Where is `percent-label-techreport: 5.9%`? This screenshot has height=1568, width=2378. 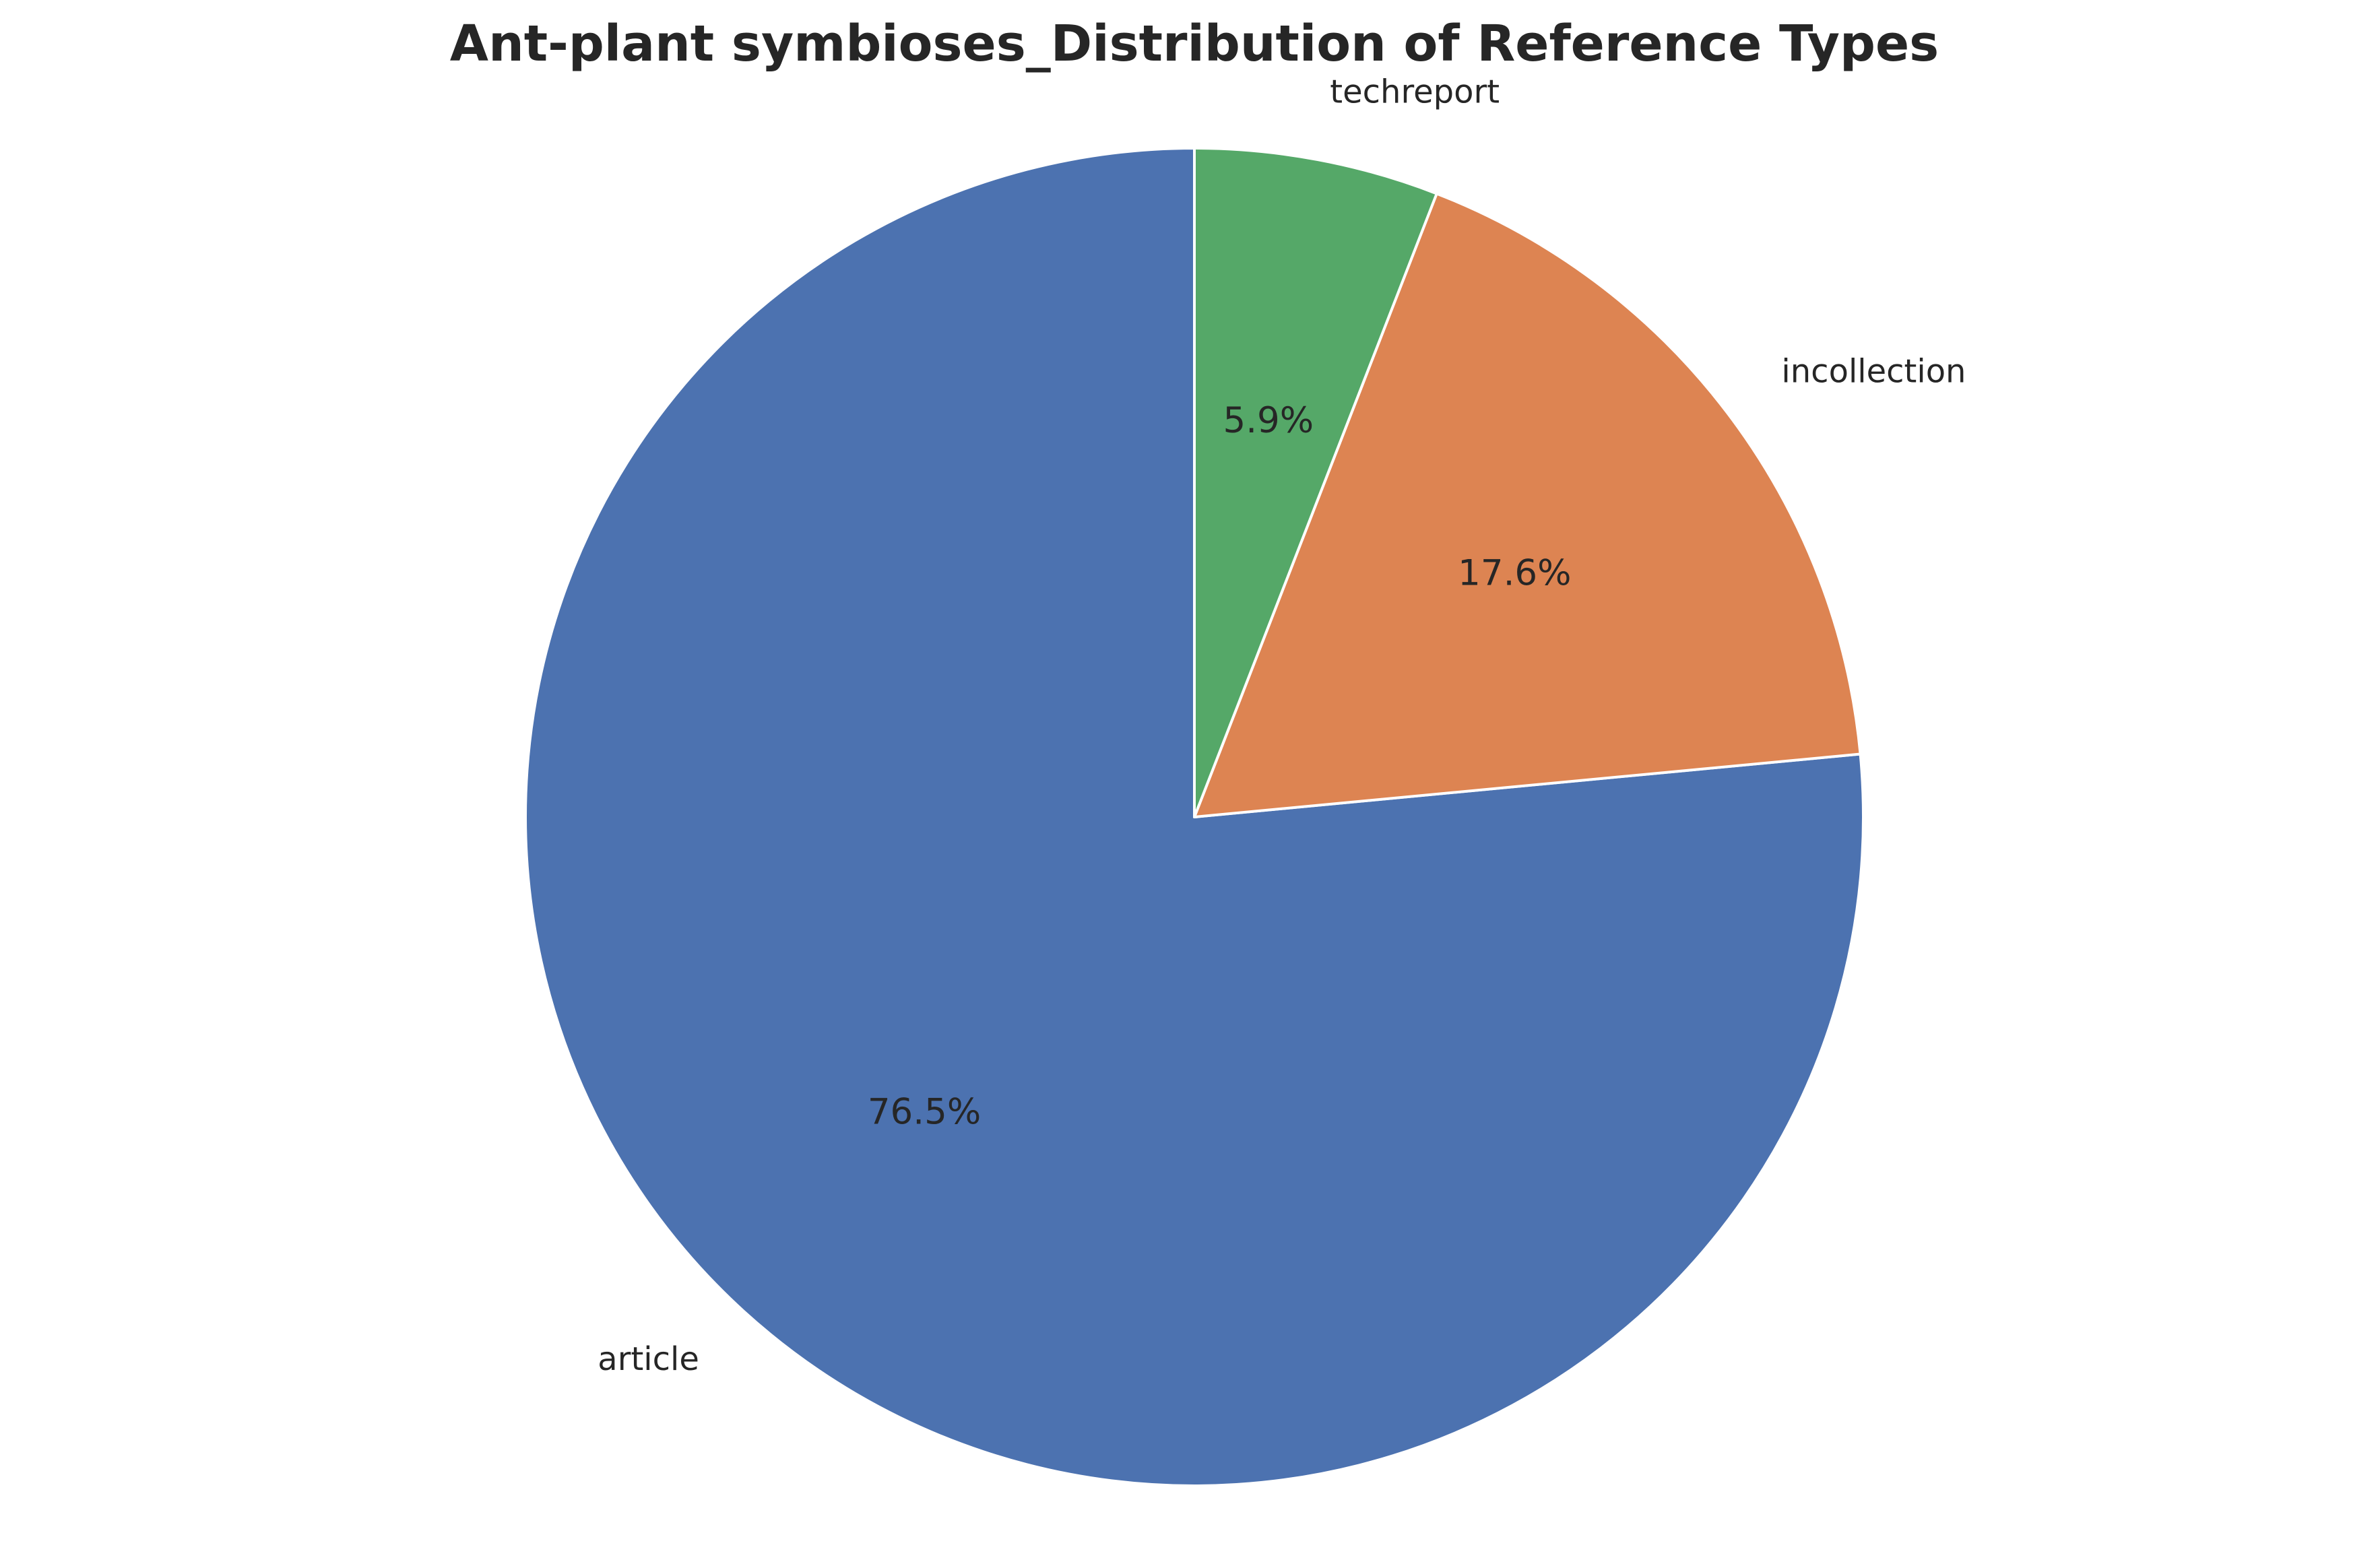 percent-label-techreport: 5.9% is located at coordinates (1268, 421).